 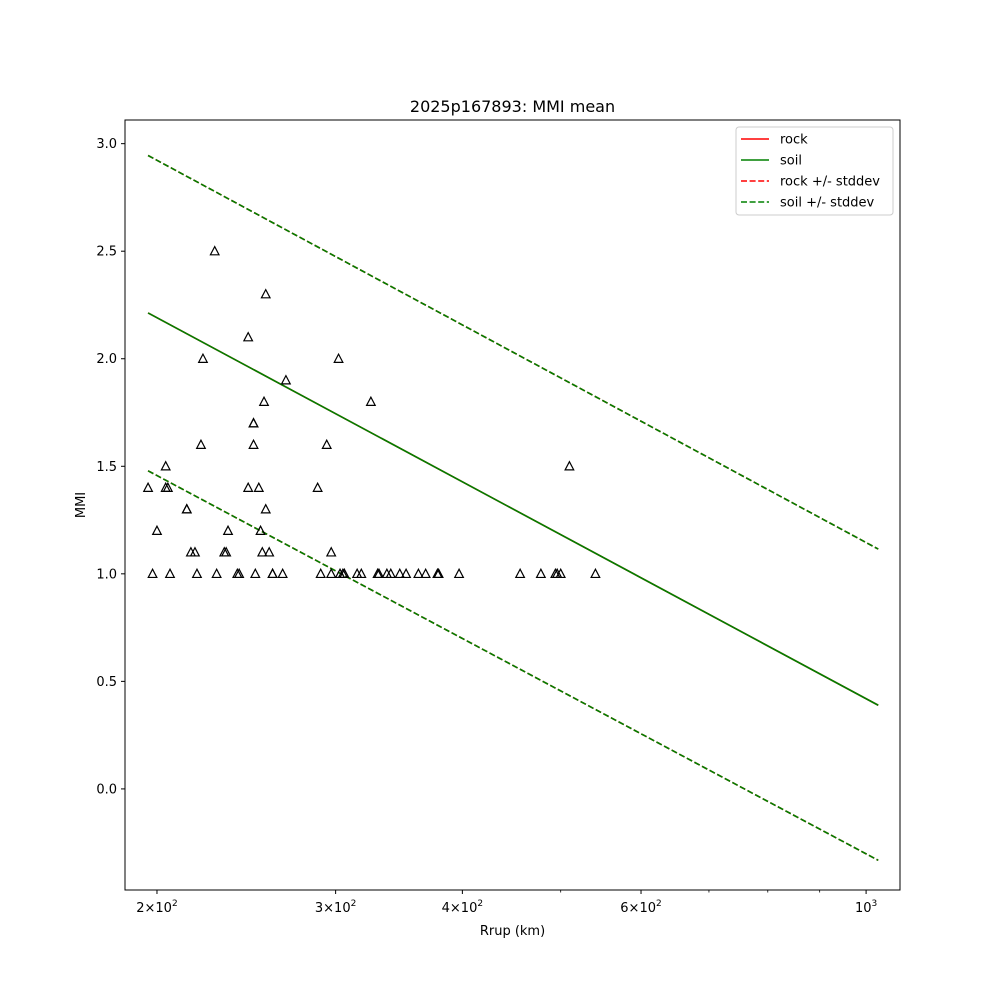 I want to click on x-tick-label: 6×10², so click(x=640, y=907).